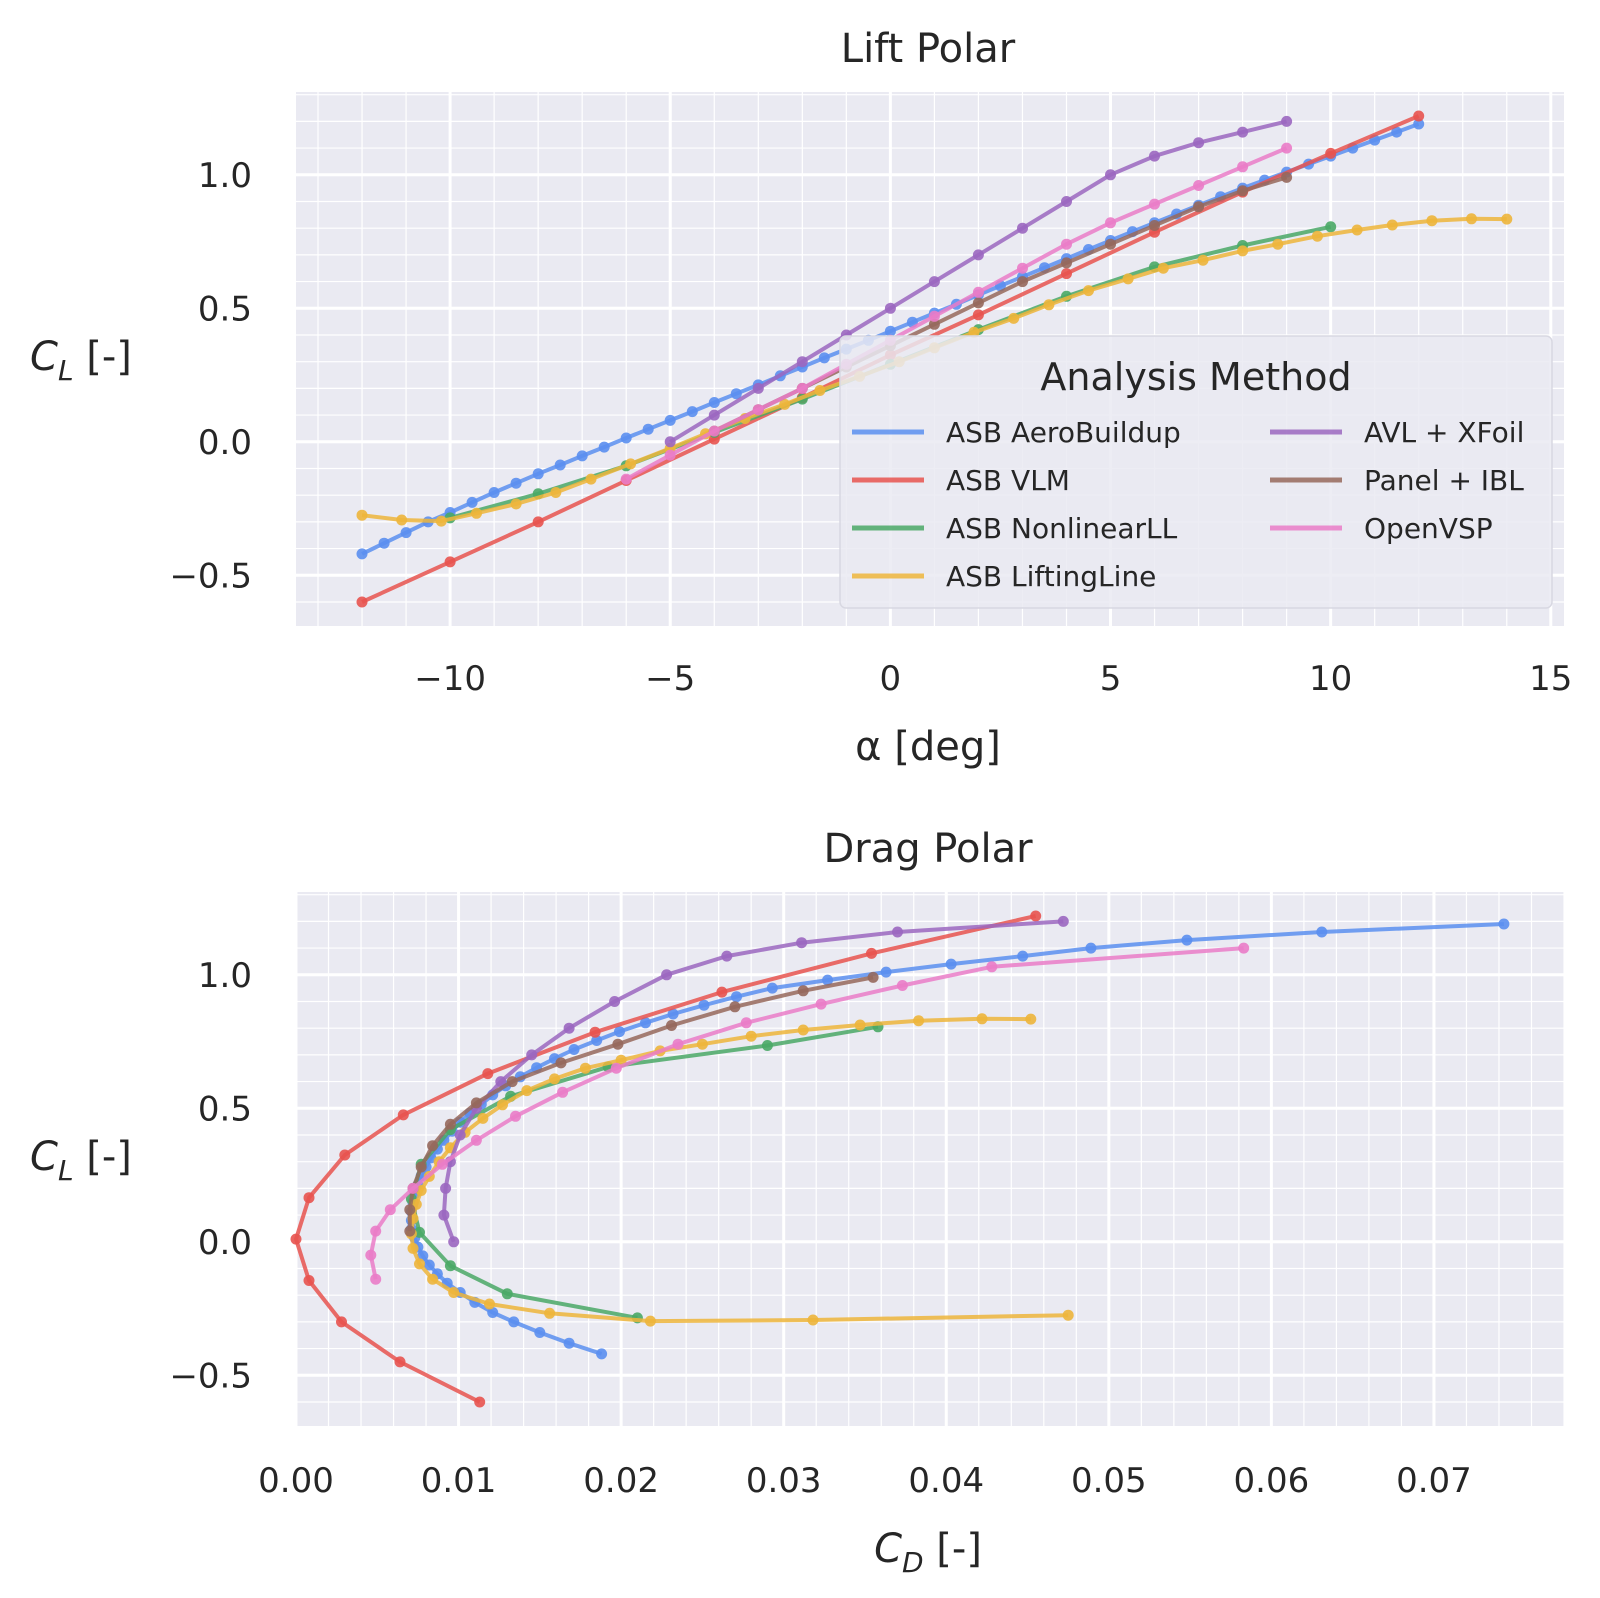  What do you see at coordinates (1051, 576) in the screenshot?
I see `legend-label: ASB LiftingLine` at bounding box center [1051, 576].